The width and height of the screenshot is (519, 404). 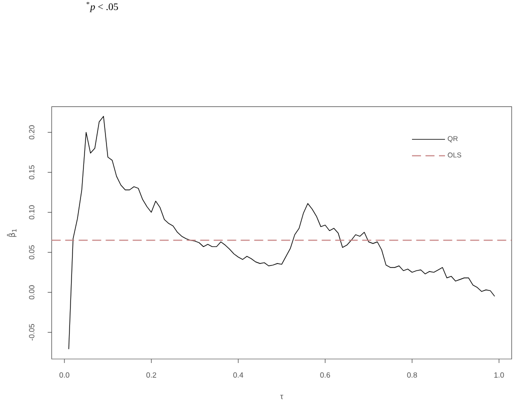 I want to click on y-axis-title: β̂$_{1}$, so click(x=11, y=233).